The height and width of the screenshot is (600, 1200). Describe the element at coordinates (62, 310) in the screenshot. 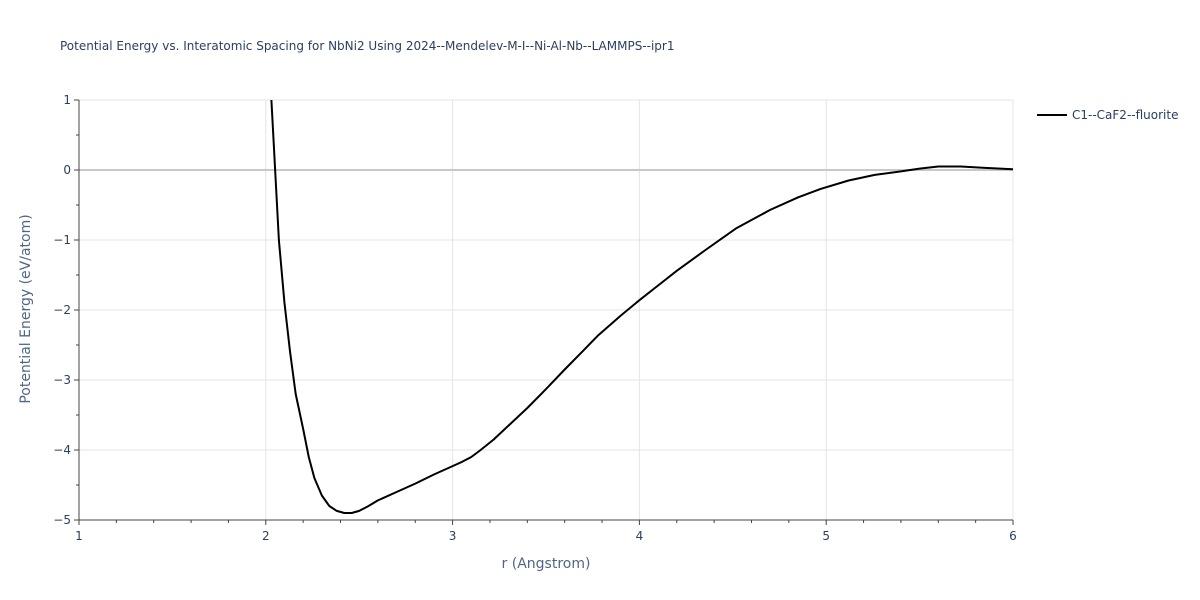

I see `y-tick-label: −2` at that location.